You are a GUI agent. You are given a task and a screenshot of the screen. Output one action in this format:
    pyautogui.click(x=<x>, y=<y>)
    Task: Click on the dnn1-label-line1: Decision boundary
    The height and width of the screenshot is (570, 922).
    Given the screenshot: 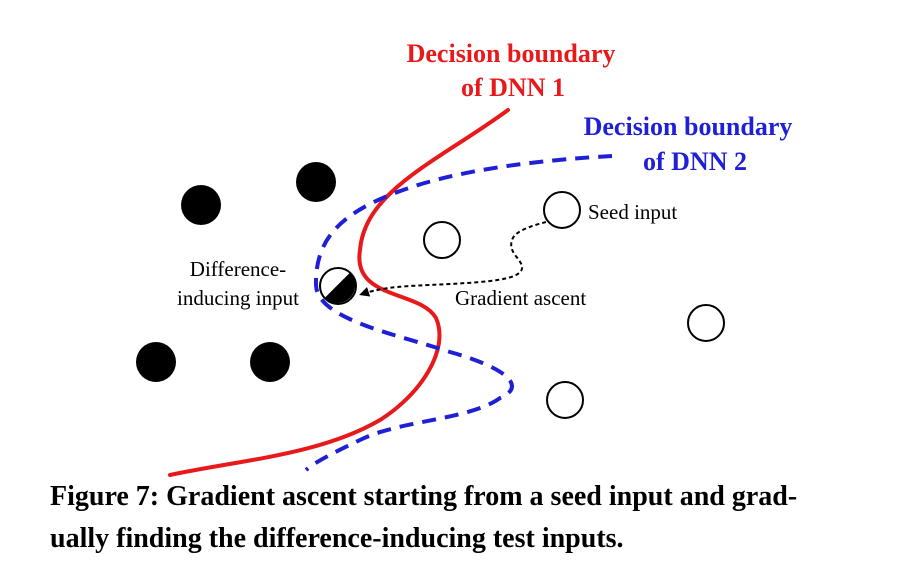 What is the action you would take?
    pyautogui.click(x=511, y=53)
    